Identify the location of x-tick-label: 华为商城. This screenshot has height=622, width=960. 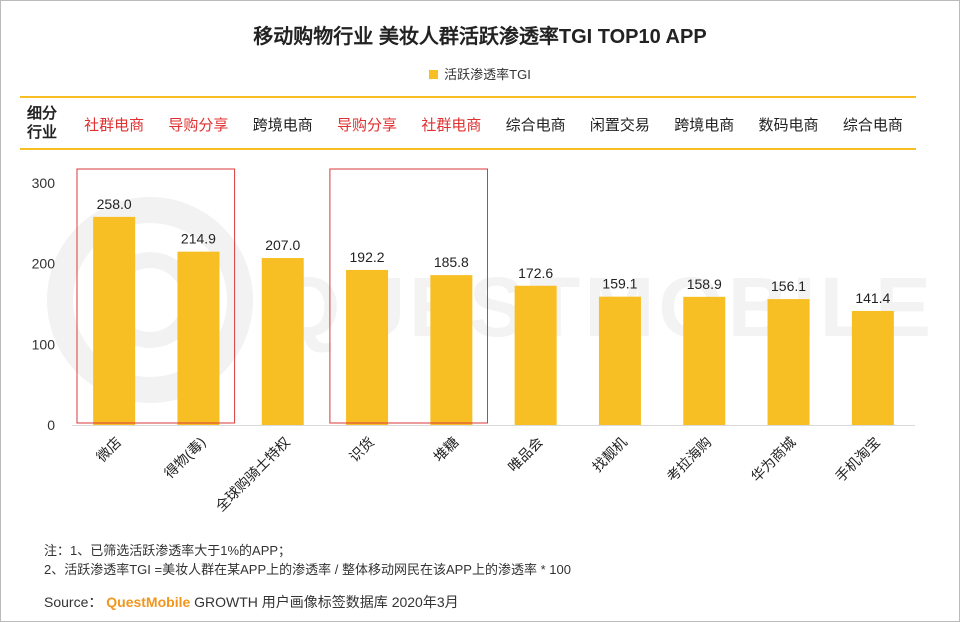
(773, 459).